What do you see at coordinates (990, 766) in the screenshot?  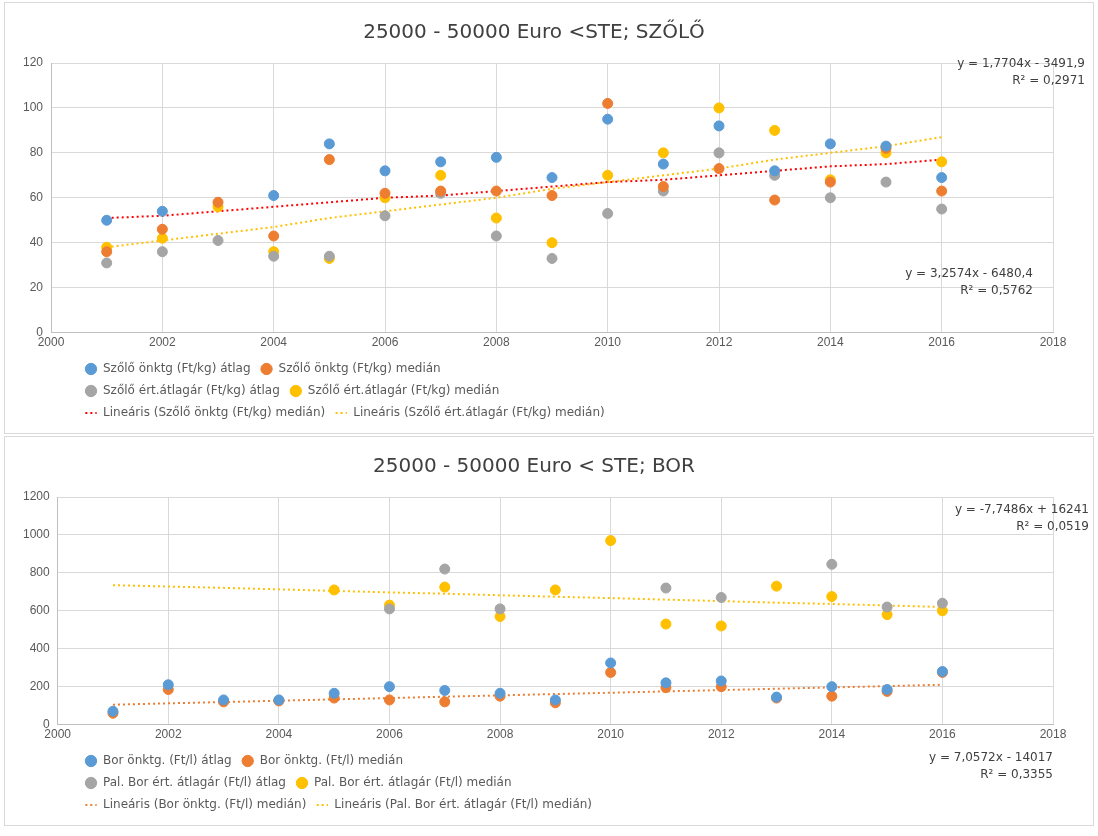 I see `text: y = 7,0572x - 14017 R² = 0,3355` at bounding box center [990, 766].